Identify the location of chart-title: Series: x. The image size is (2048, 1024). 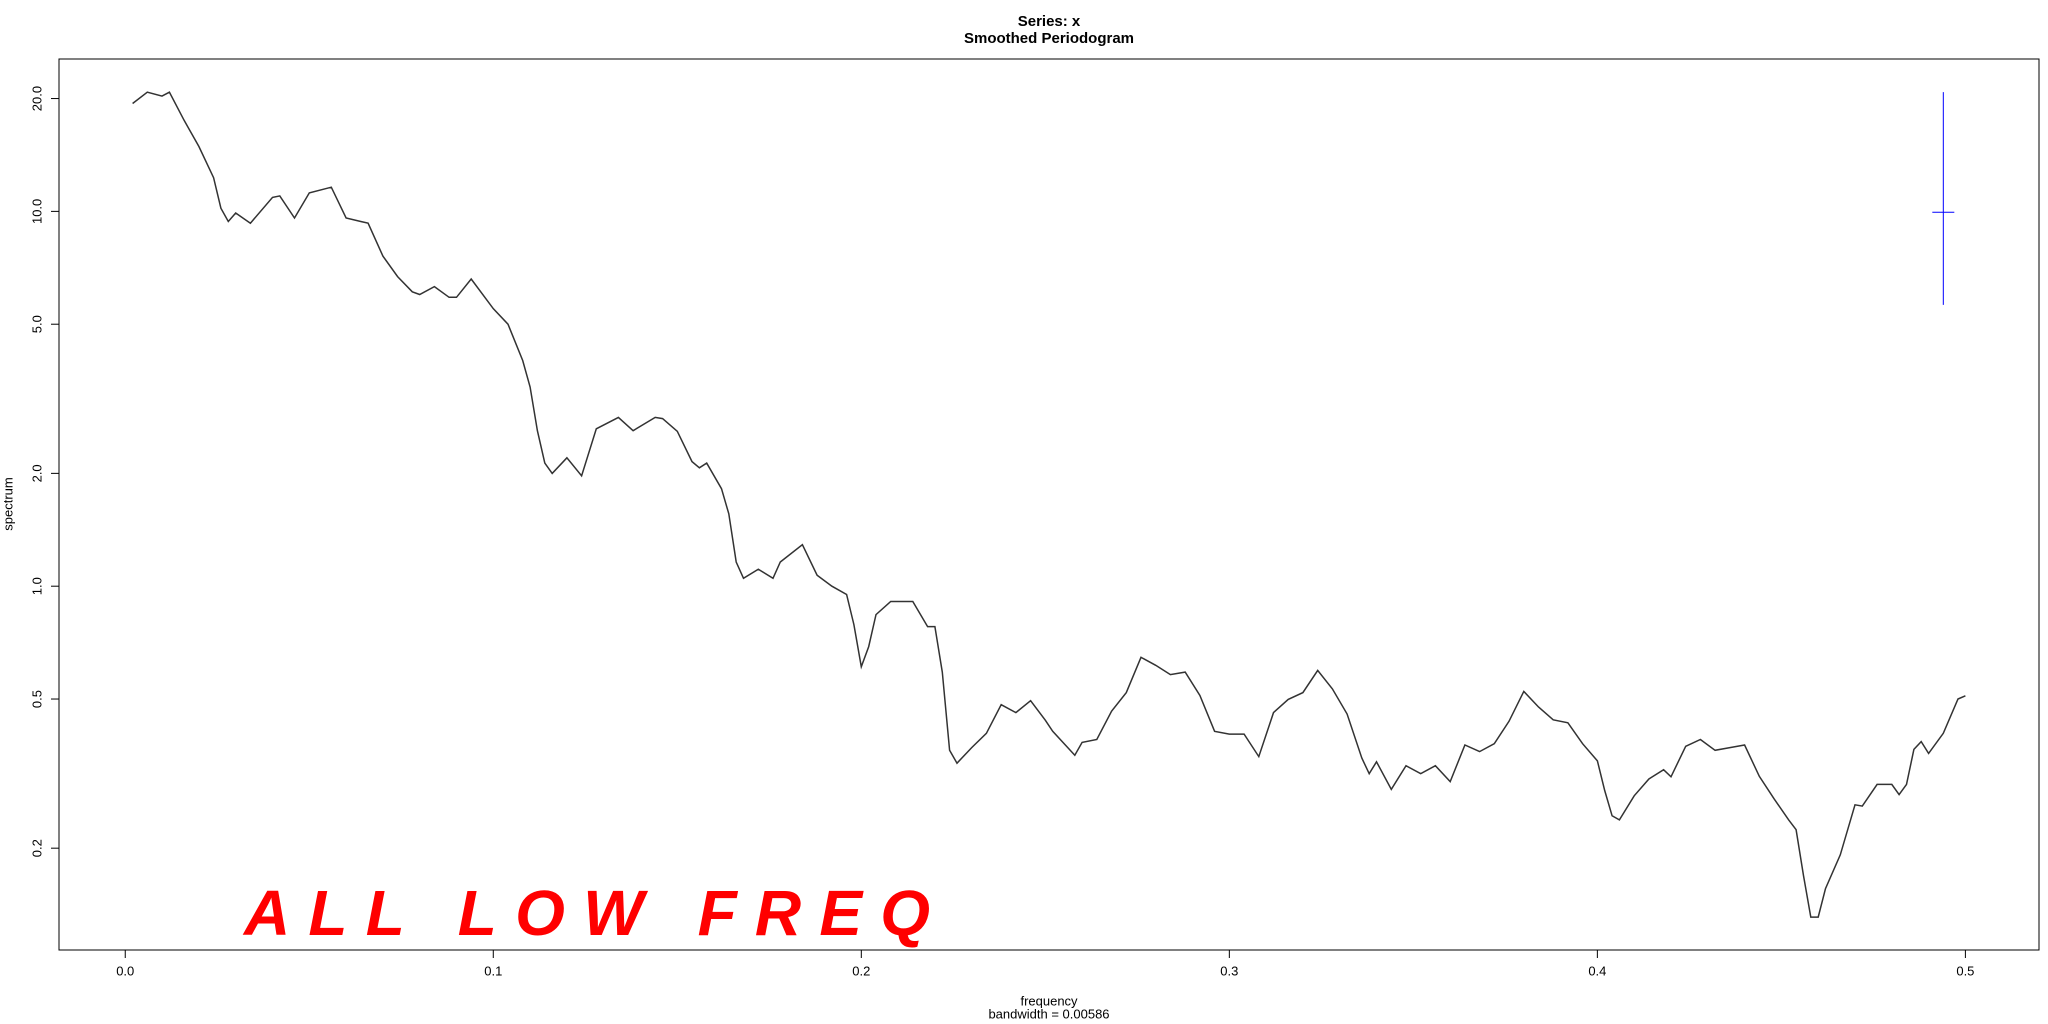
(1049, 21).